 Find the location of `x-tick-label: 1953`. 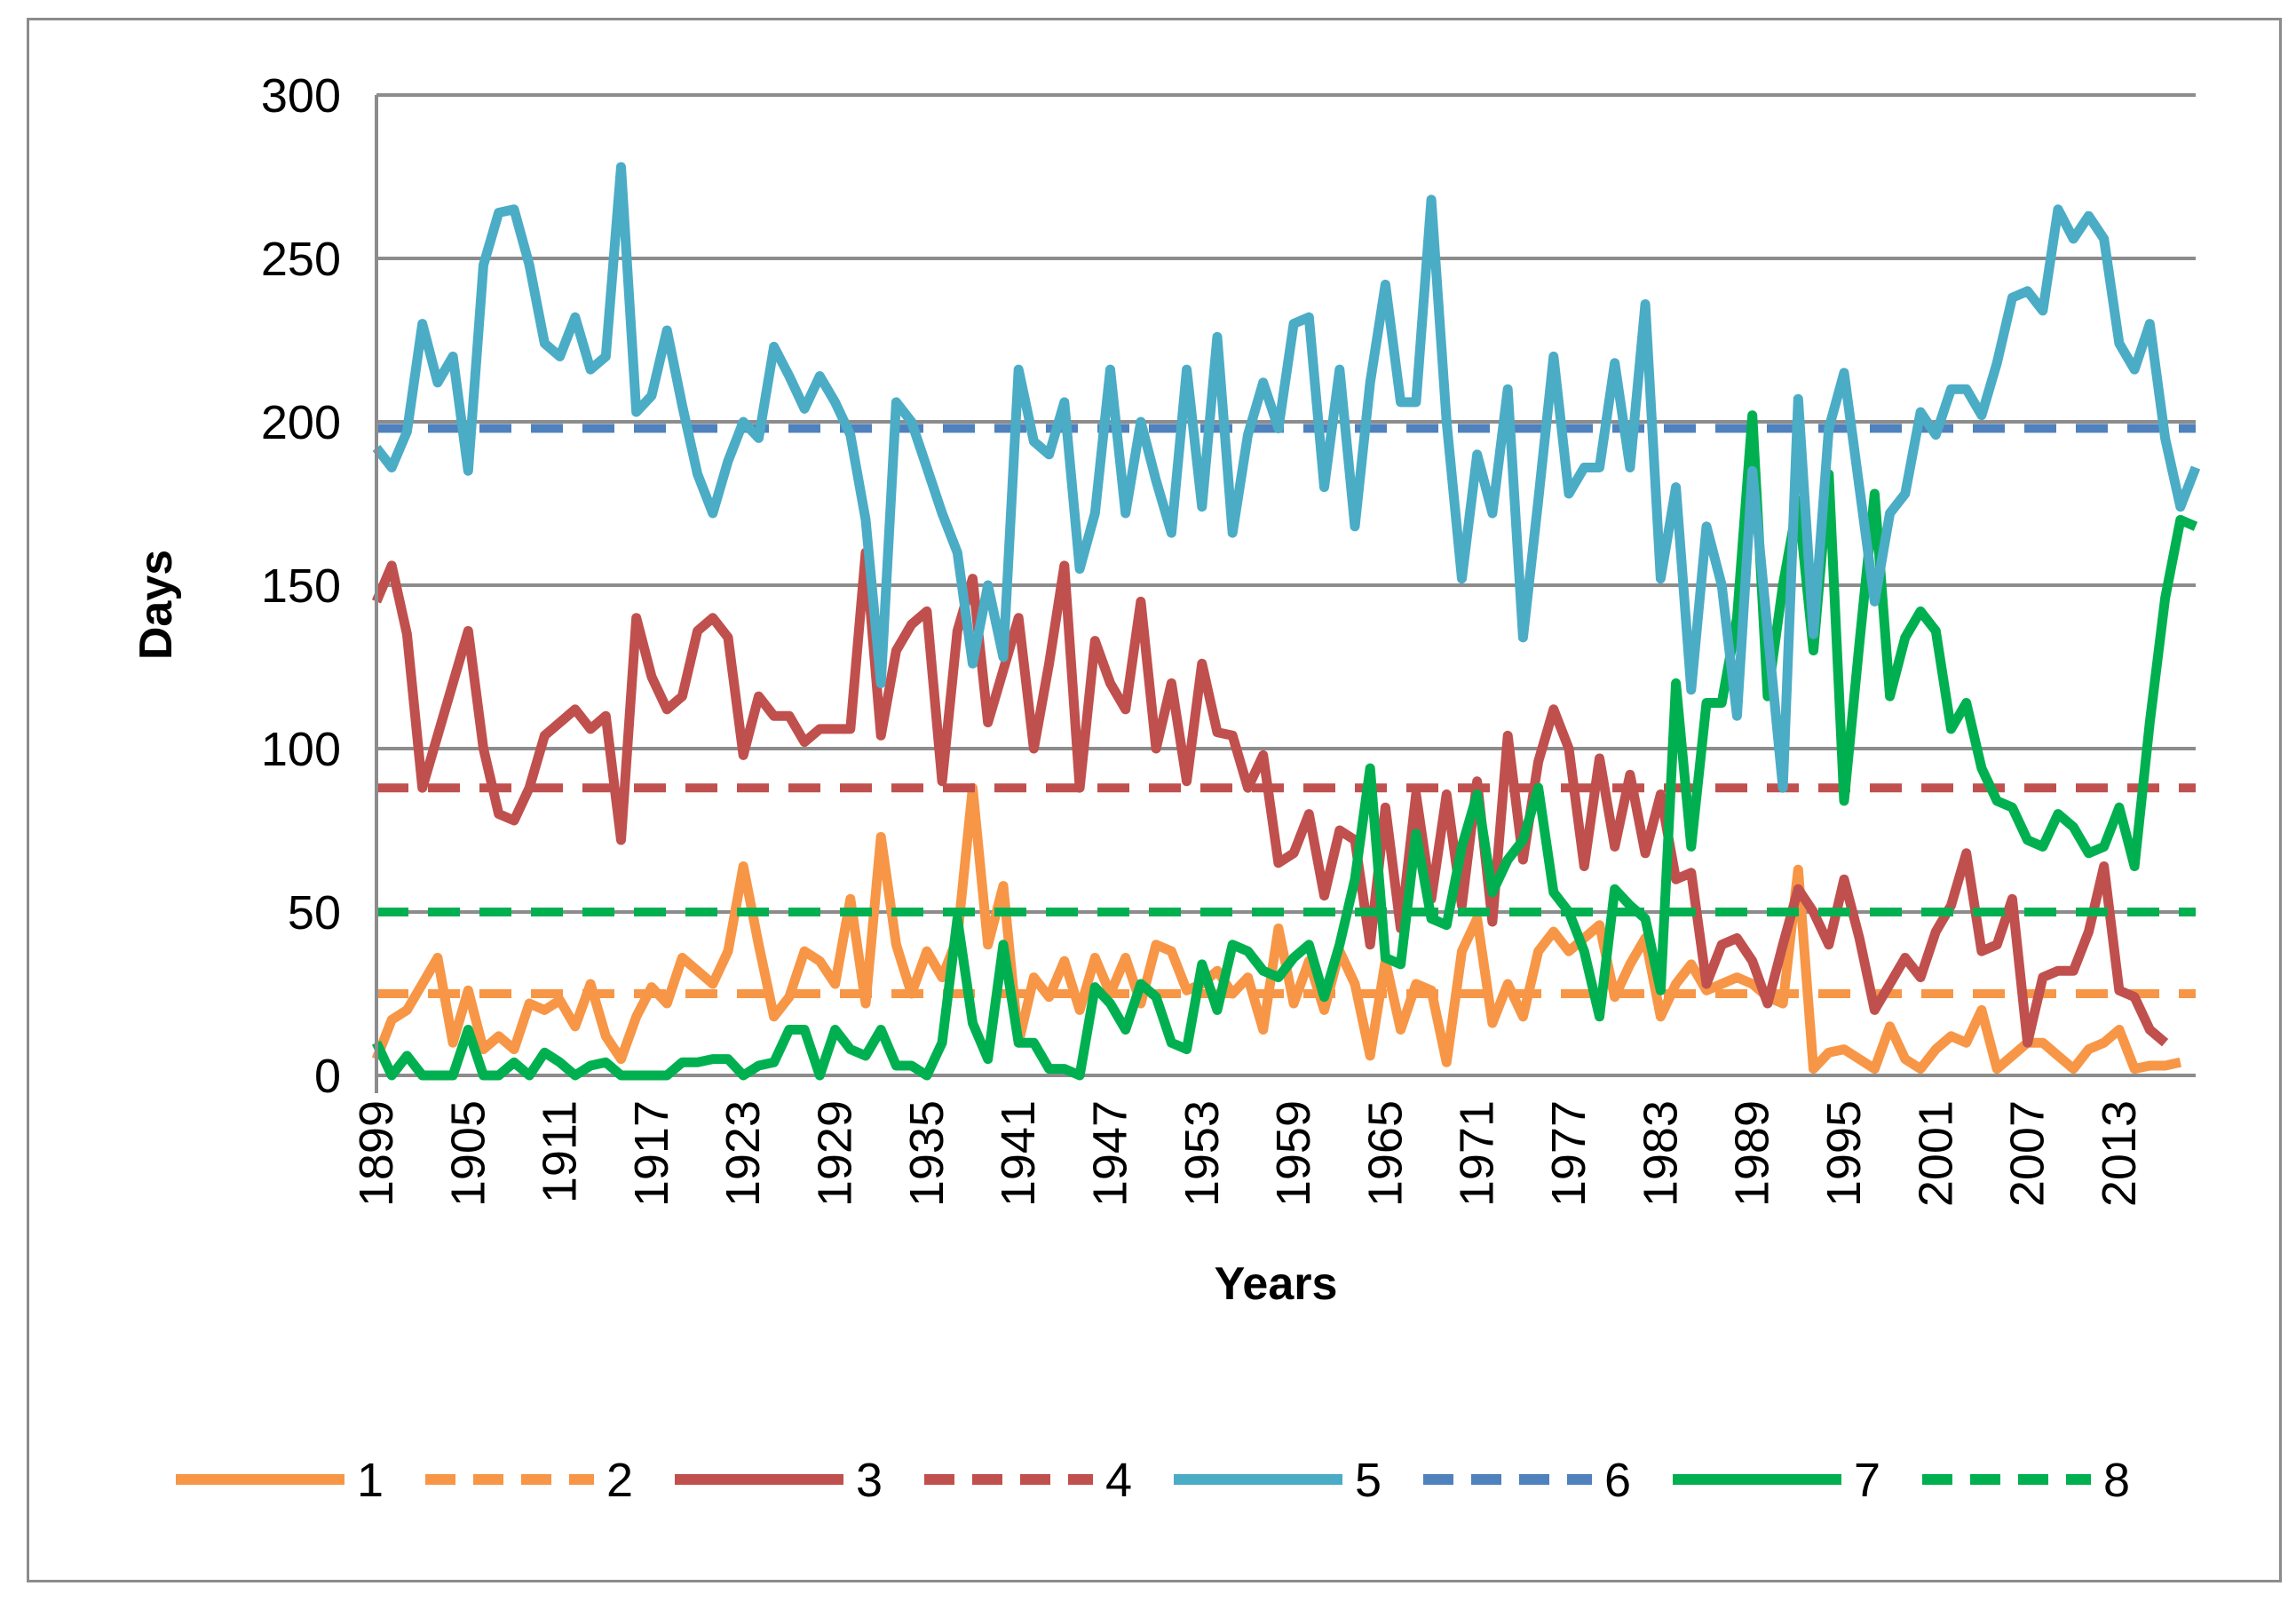

x-tick-label: 1953 is located at coordinates (1202, 1154).